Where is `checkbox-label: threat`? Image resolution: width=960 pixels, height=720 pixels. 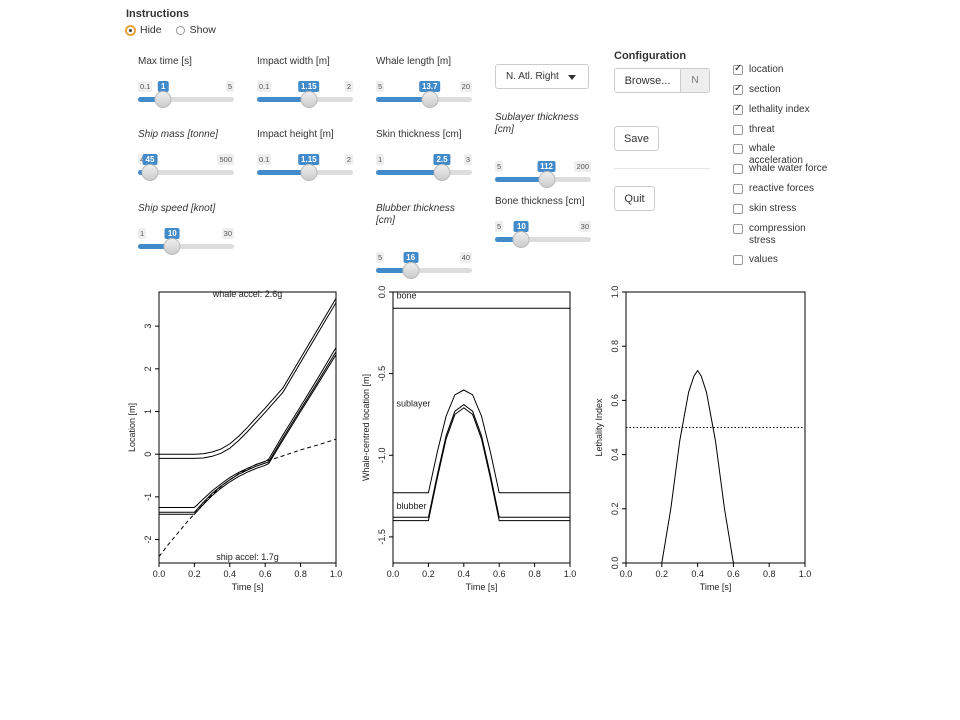 checkbox-label: threat is located at coordinates (762, 129).